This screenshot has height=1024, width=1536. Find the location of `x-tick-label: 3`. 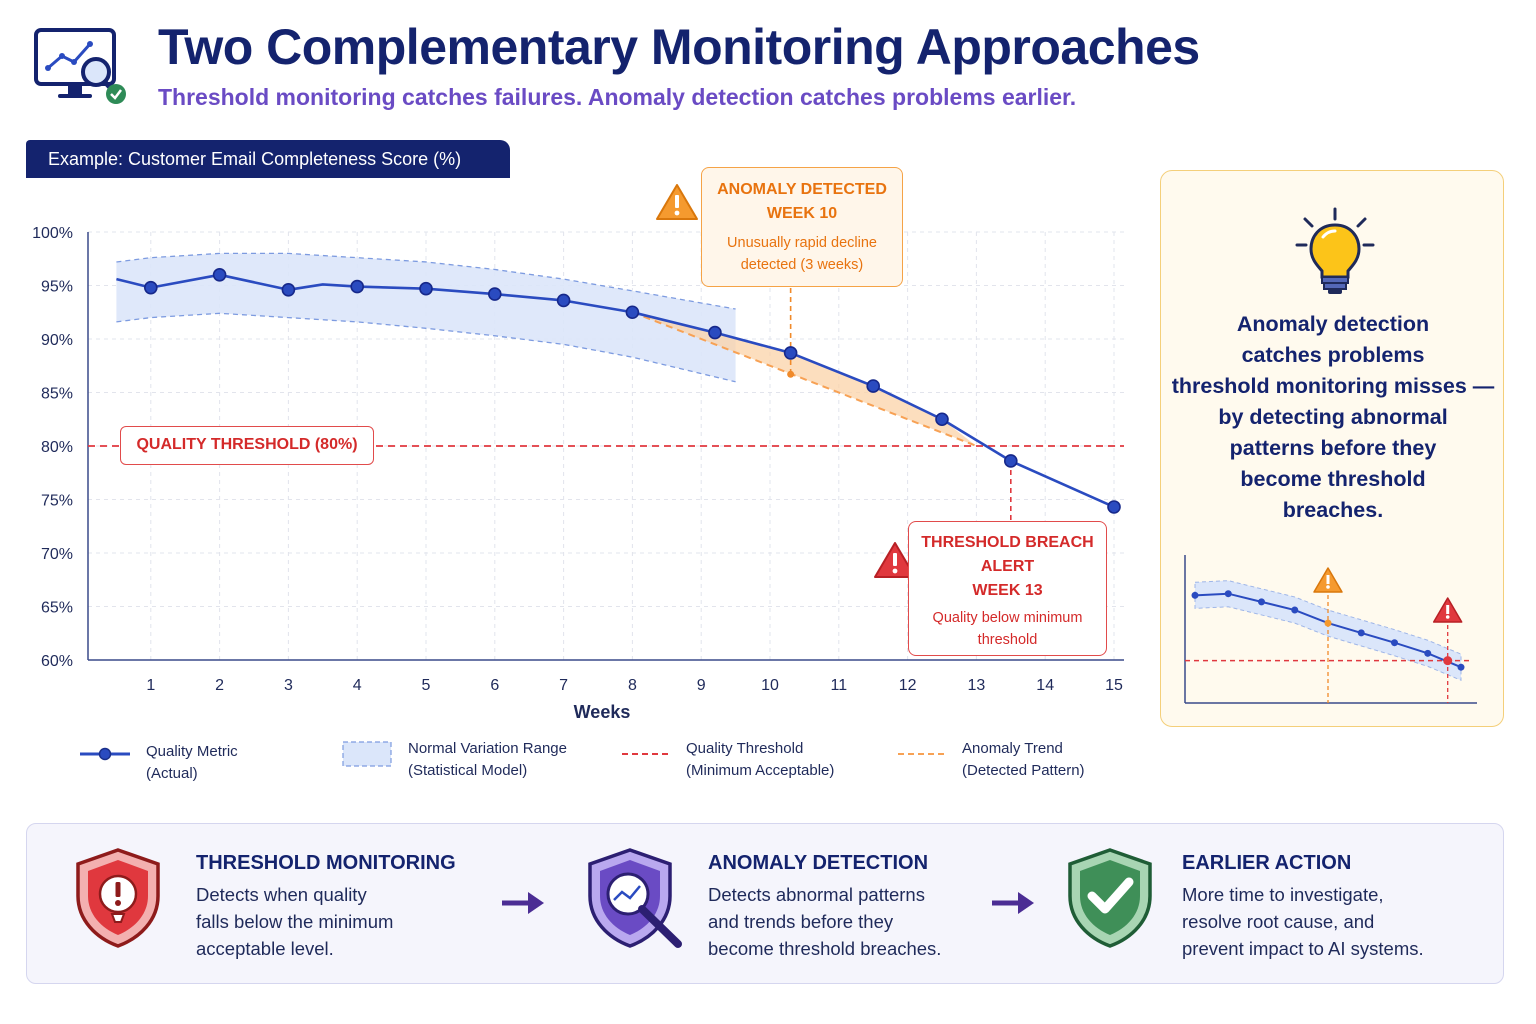

x-tick-label: 3 is located at coordinates (288, 685).